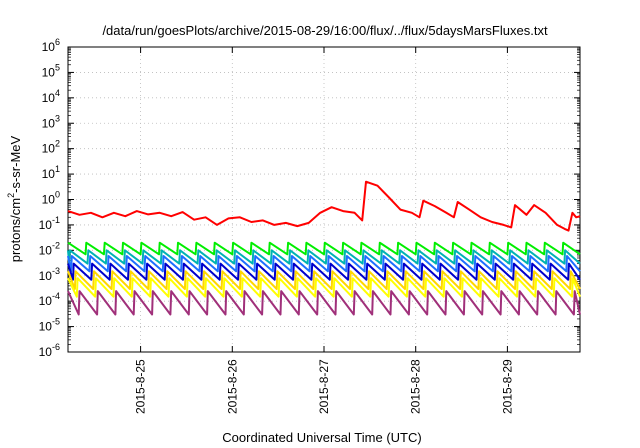  Describe the element at coordinates (51, 45) in the screenshot. I see `y-tick-label: 10⁶` at that location.